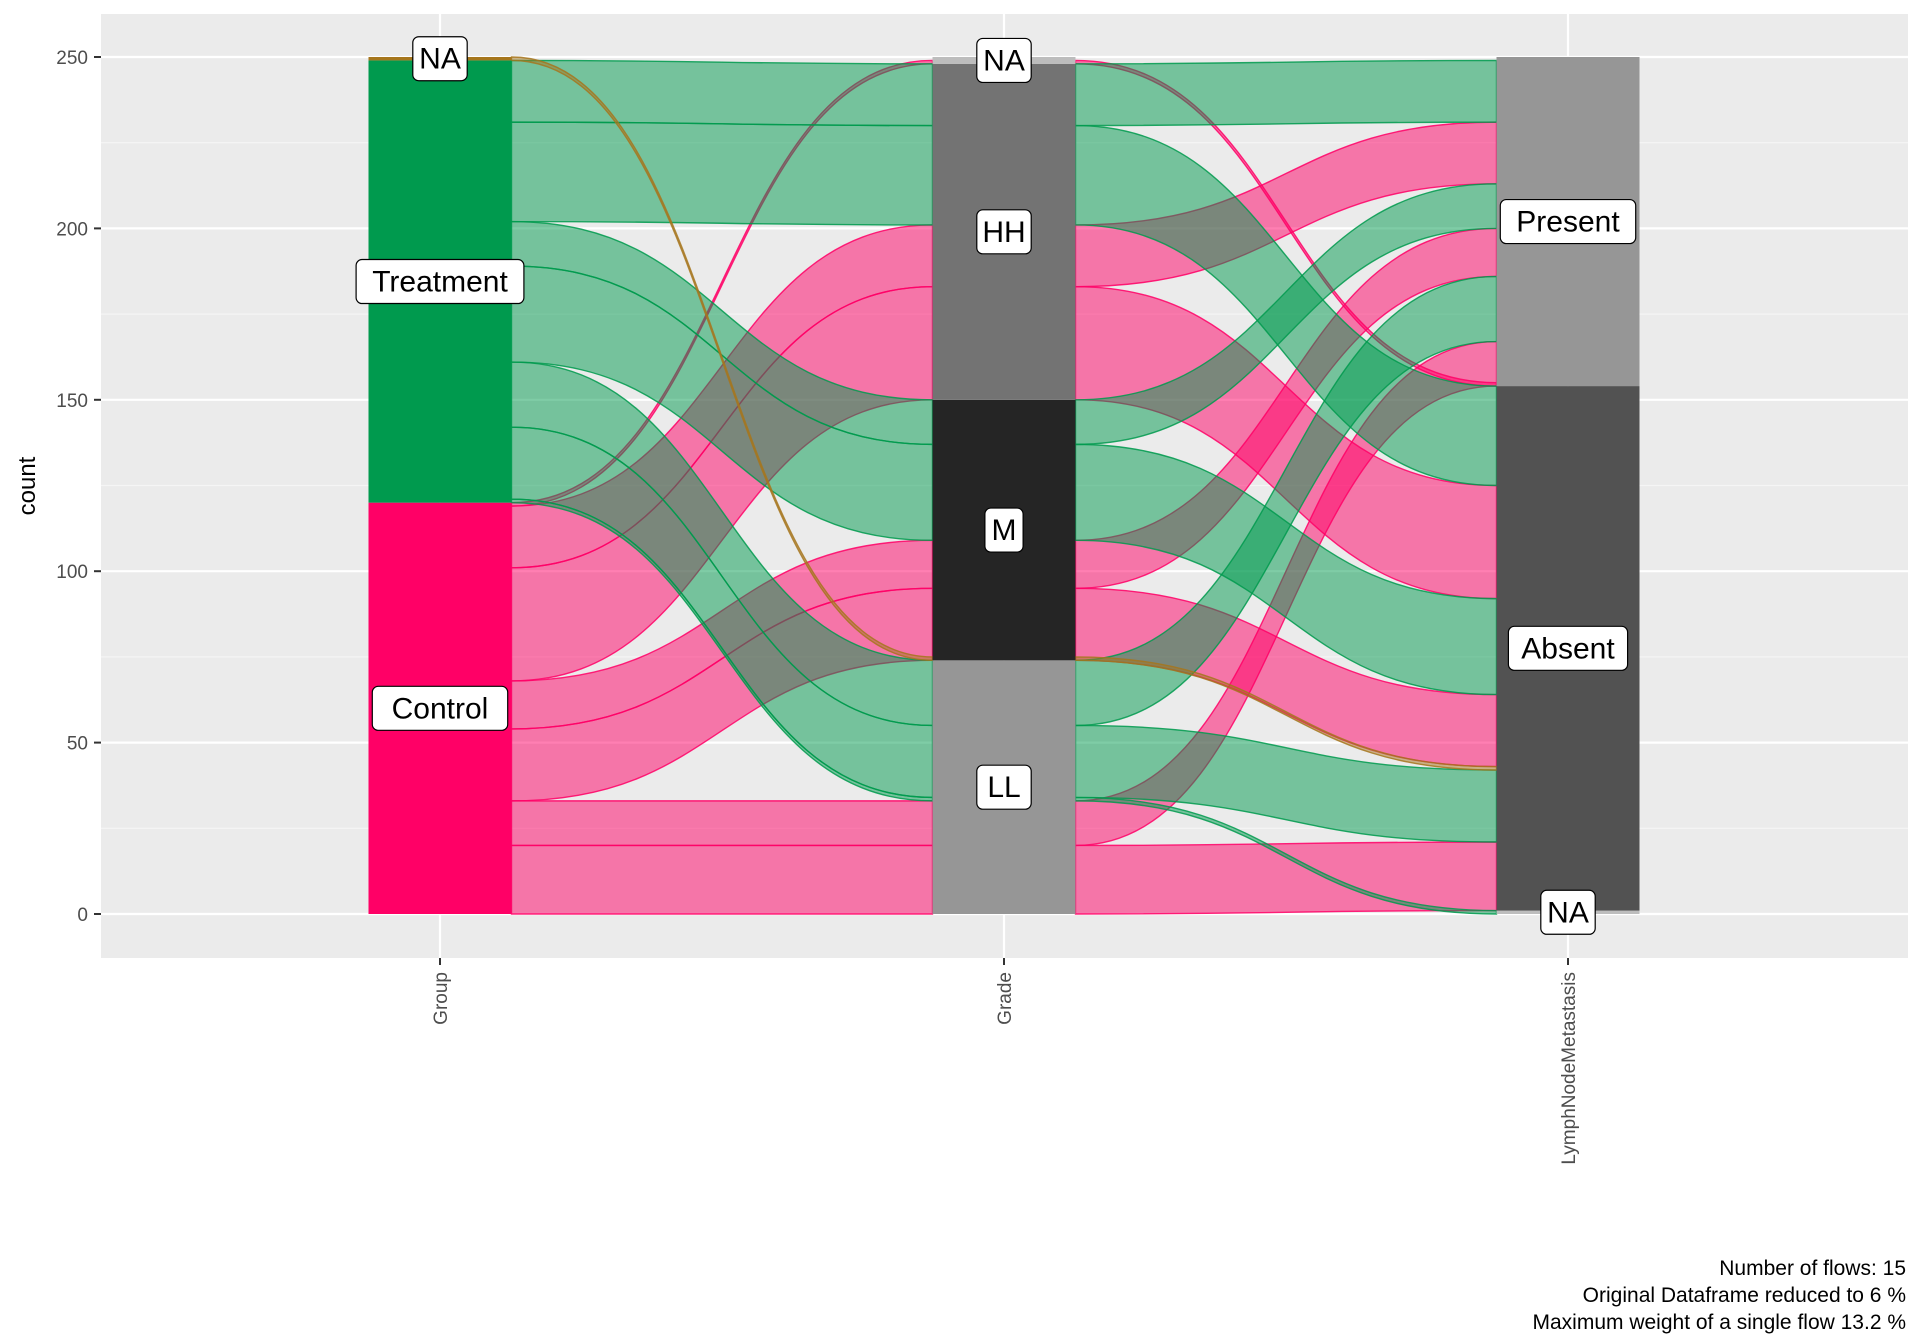  I want to click on node-label-grade-m: M, so click(1004, 530).